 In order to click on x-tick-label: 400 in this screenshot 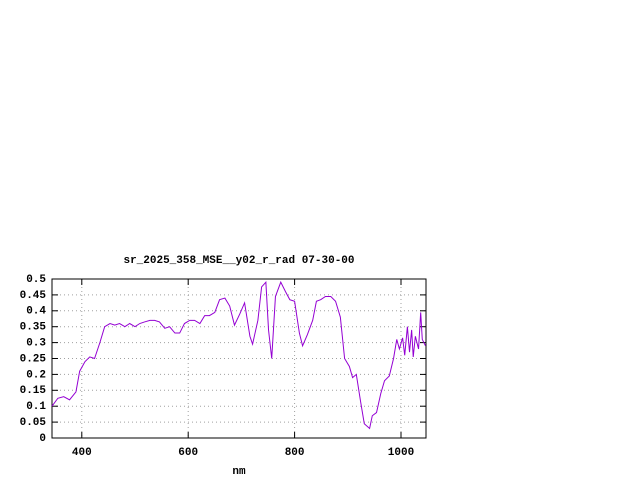, I will do `click(82, 453)`.